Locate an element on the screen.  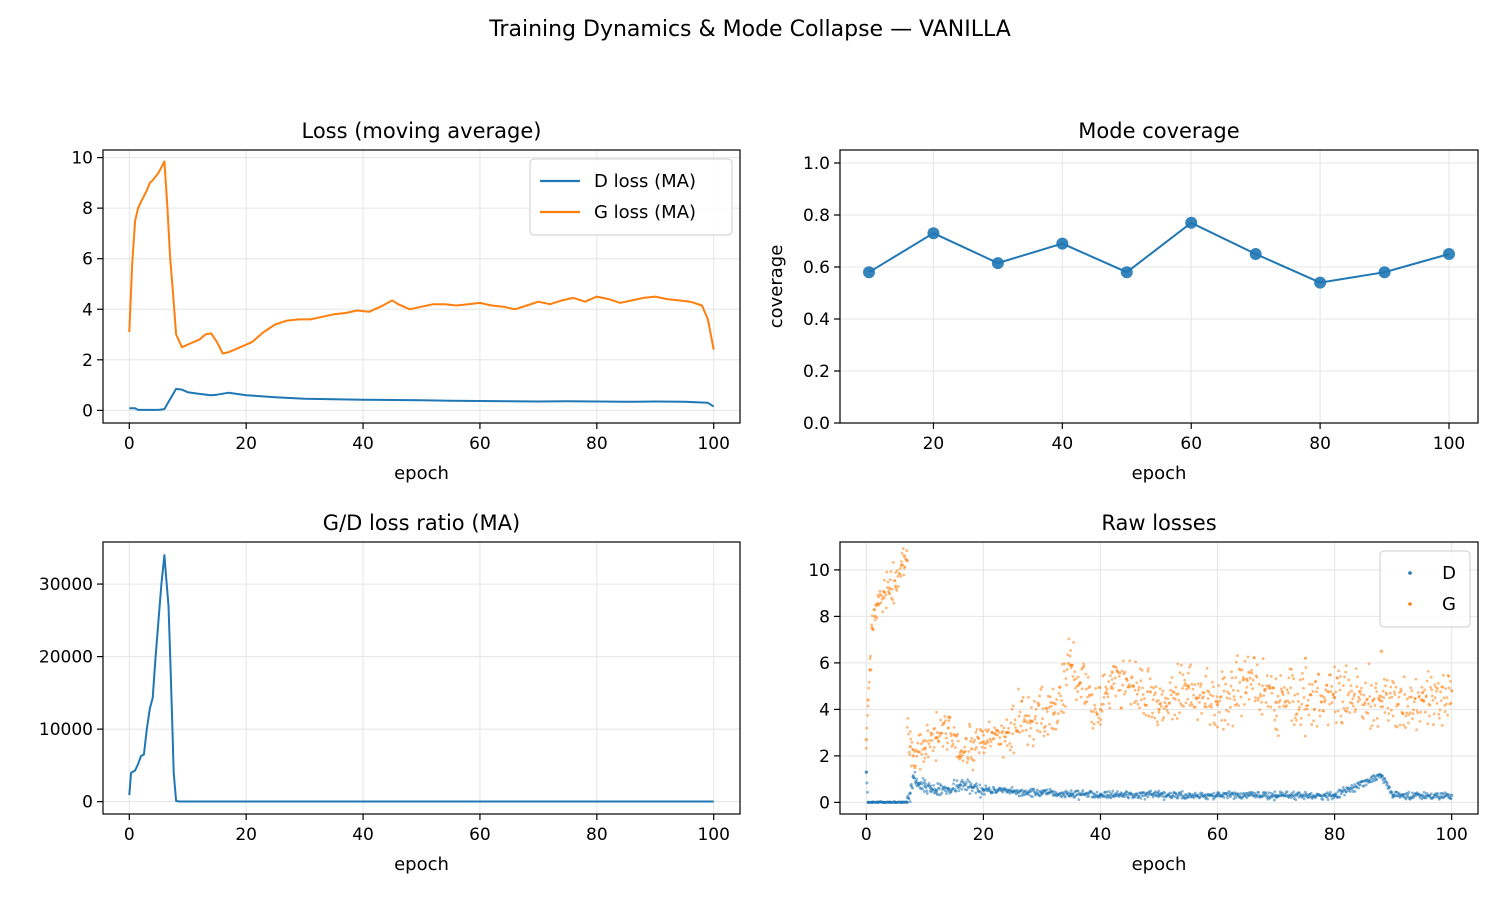
y-axis-label: coverage is located at coordinates (776, 287).